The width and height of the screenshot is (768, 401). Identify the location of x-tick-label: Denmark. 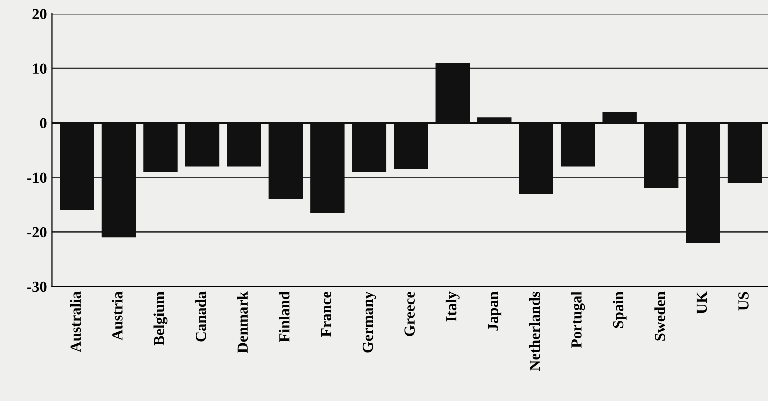
(242, 323).